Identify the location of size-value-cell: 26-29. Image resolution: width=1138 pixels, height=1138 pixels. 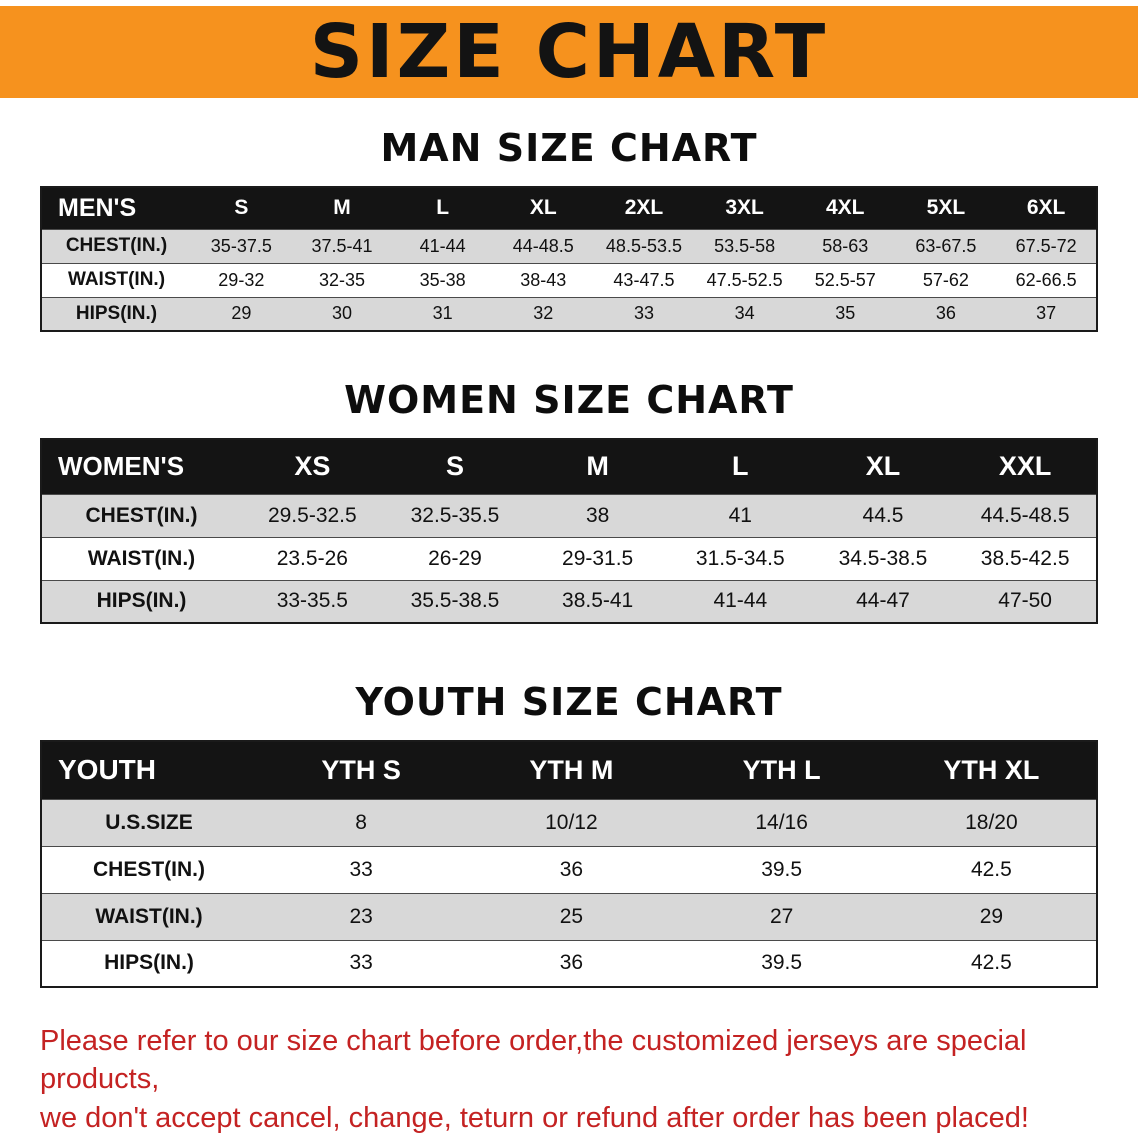
(455, 558).